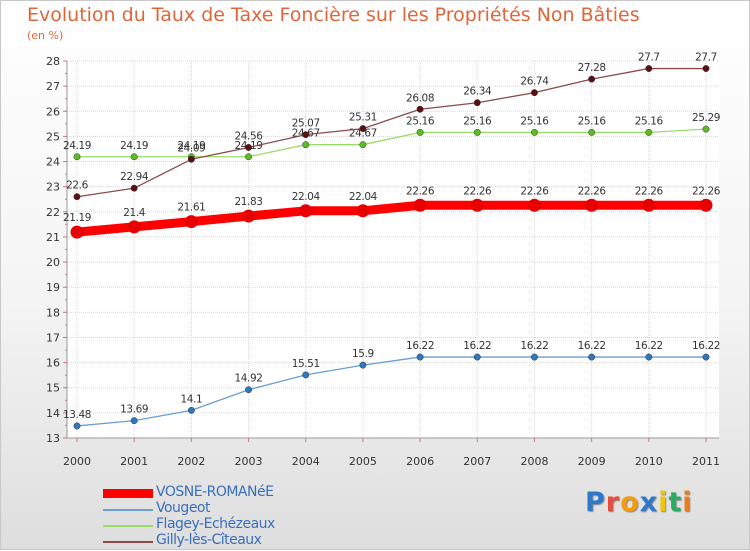 The image size is (750, 551). Describe the element at coordinates (215, 524) in the screenshot. I see `legend-label: Flagey-Echézeaux` at that location.